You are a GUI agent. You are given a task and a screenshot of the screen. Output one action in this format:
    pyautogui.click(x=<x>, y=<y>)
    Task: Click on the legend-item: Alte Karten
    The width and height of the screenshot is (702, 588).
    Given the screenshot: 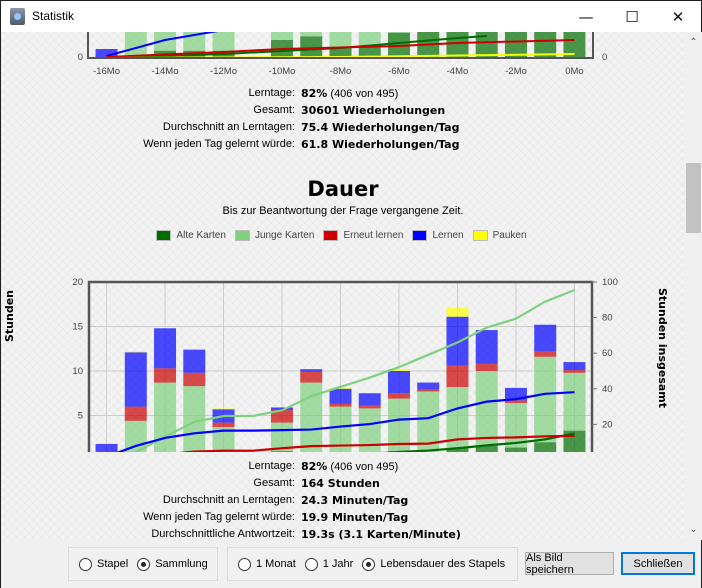 What is the action you would take?
    pyautogui.click(x=191, y=235)
    